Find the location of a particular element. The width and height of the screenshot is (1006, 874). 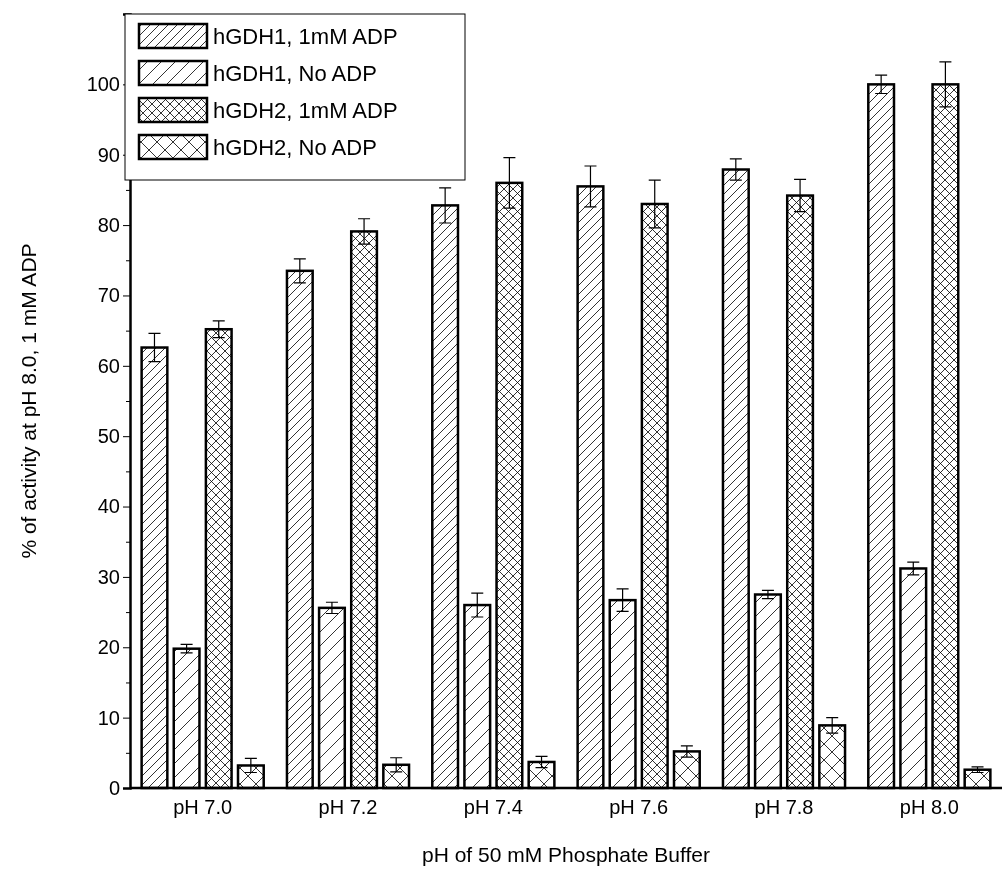

legend-label: hGDH2, 1mM ADP is located at coordinates (305, 110).